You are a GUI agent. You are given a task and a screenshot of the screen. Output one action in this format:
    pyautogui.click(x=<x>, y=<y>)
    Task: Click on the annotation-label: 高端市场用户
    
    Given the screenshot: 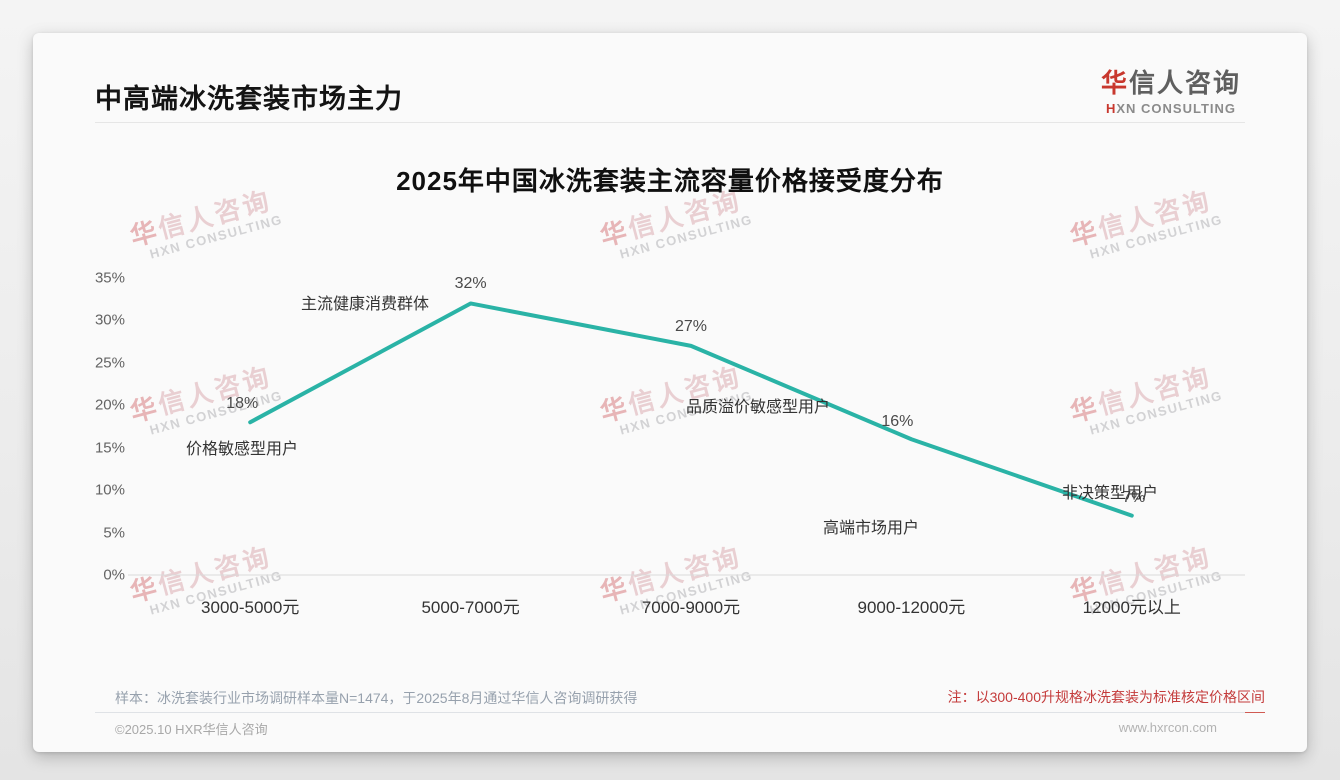 What is the action you would take?
    pyautogui.click(x=871, y=528)
    